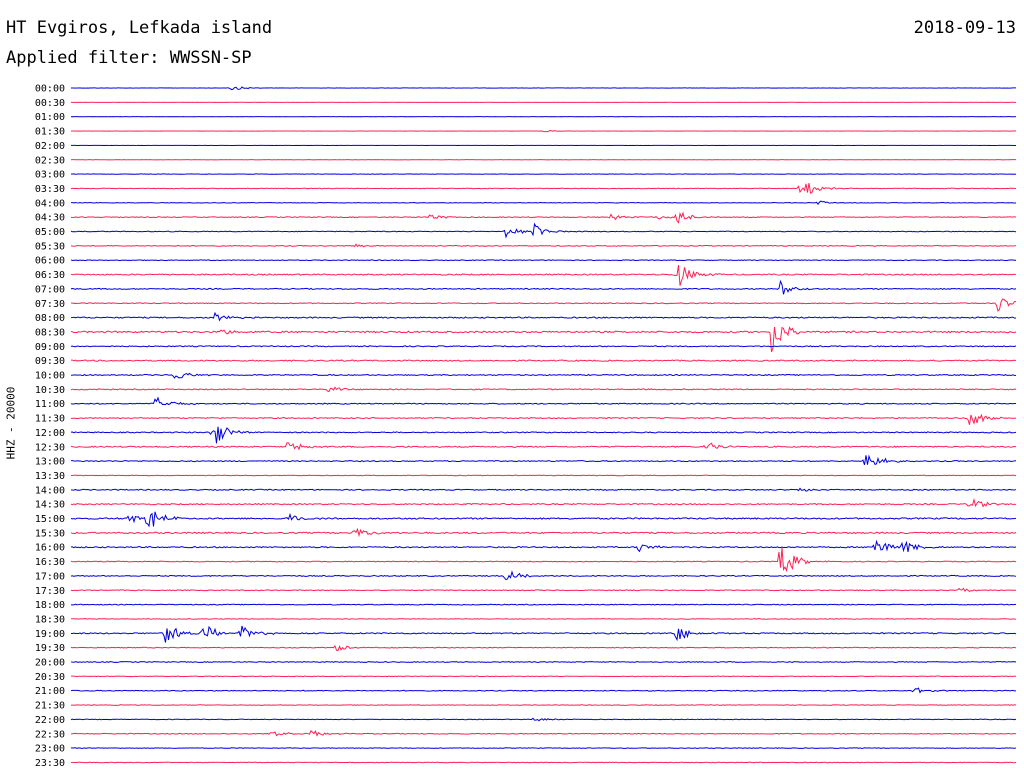 The width and height of the screenshot is (1024, 780). What do you see at coordinates (50, 189) in the screenshot?
I see `row-time-label: 03:30` at bounding box center [50, 189].